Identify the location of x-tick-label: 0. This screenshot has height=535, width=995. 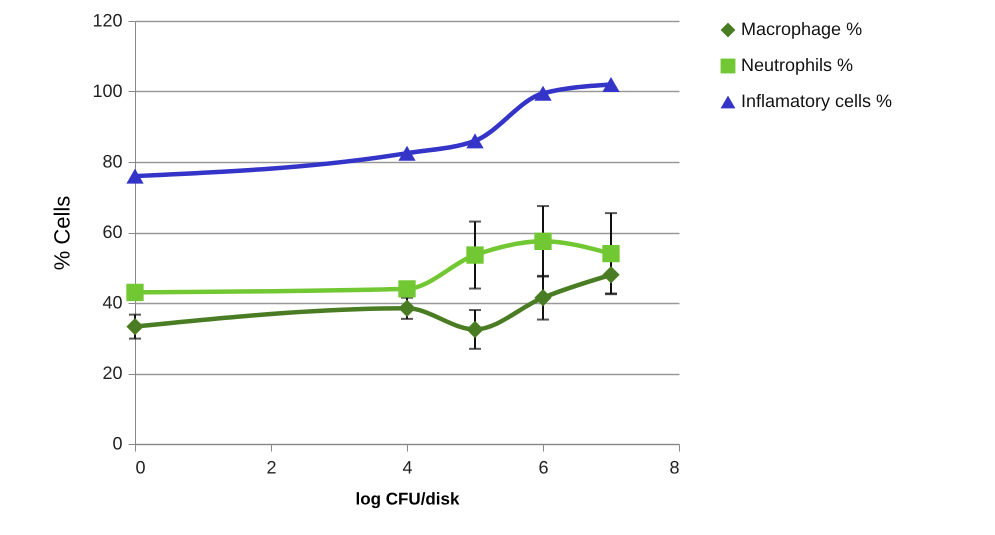
(141, 468).